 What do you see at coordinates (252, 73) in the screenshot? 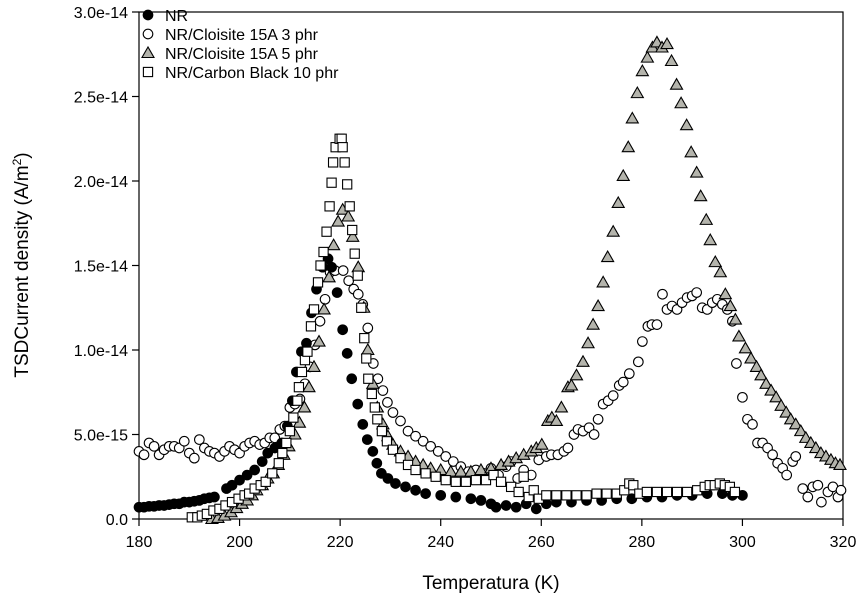
I see `legend-label: NR/Carbon Black 10 phr` at bounding box center [252, 73].